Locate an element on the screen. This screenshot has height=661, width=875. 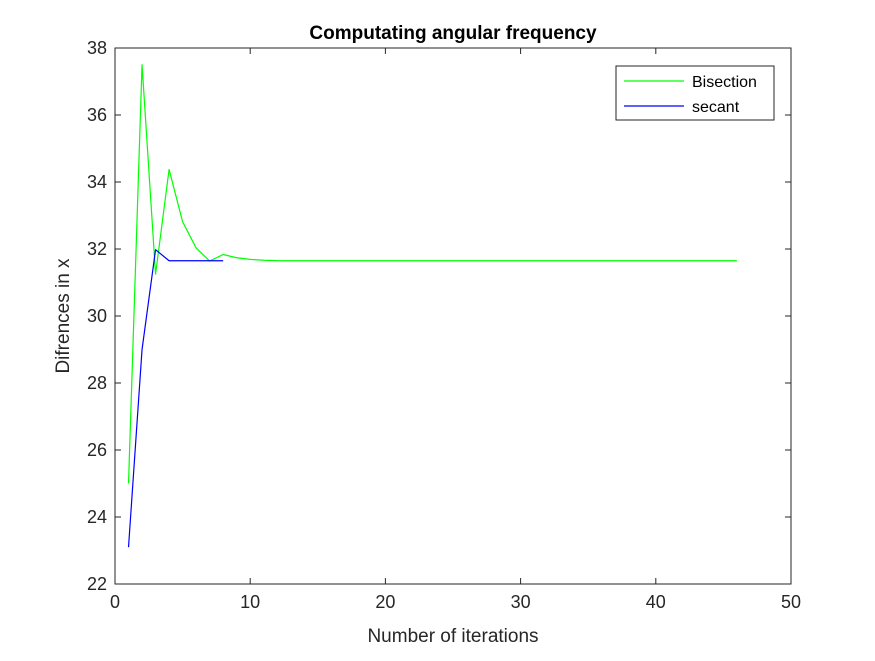
legend: Bisection secant is located at coordinates (695, 93).